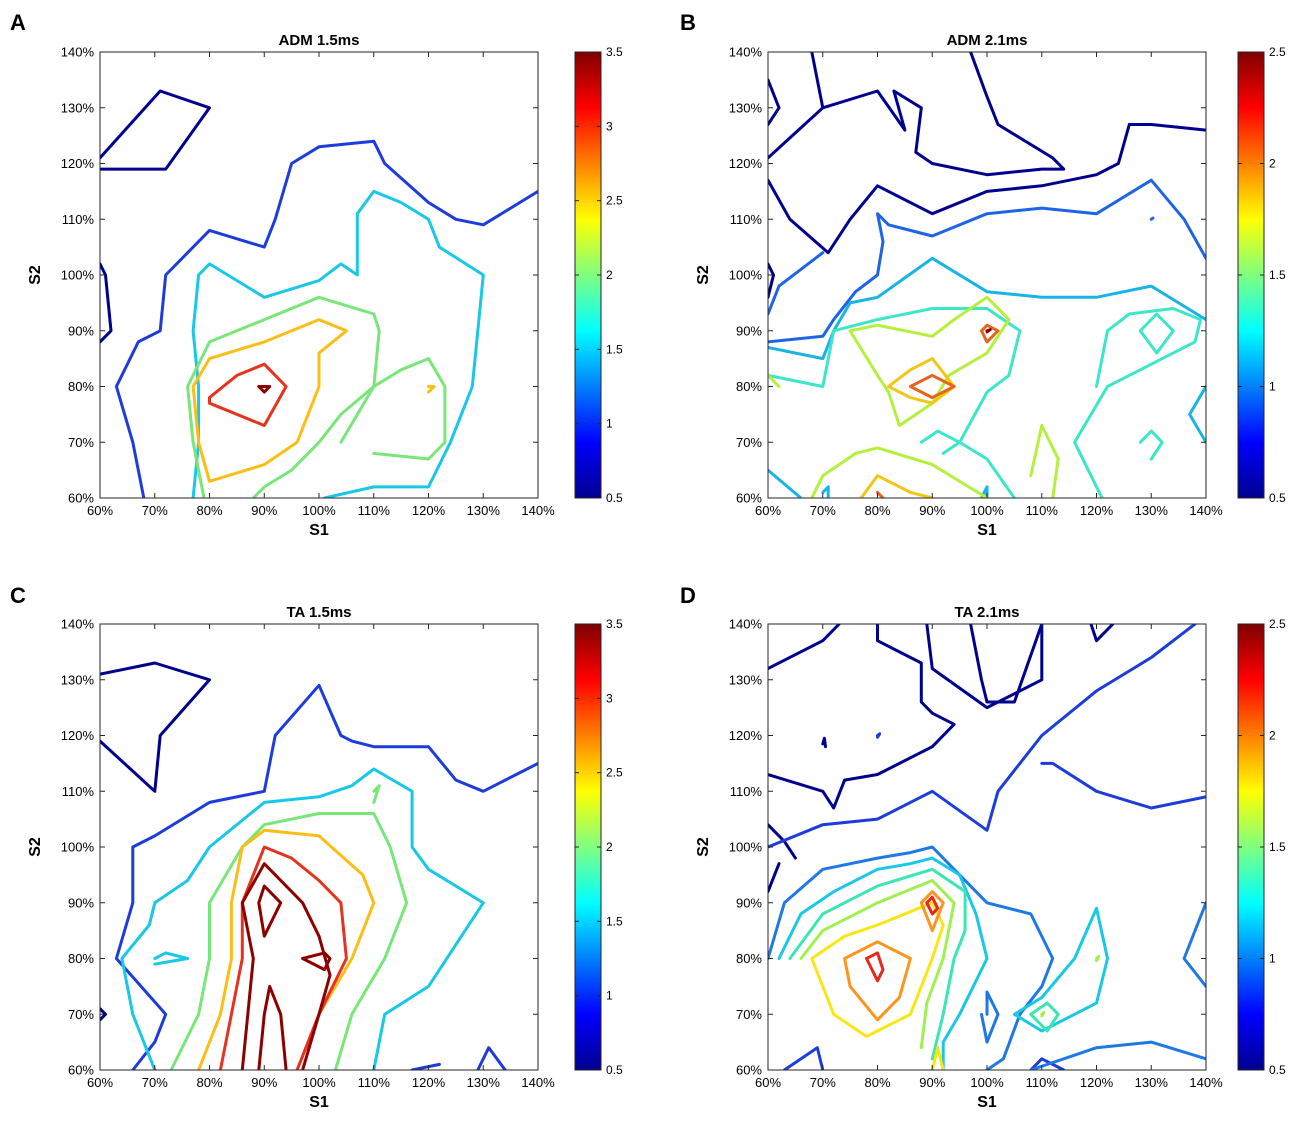 The height and width of the screenshot is (1121, 1309). What do you see at coordinates (746, 219) in the screenshot?
I see `y-tick-label: 110%` at bounding box center [746, 219].